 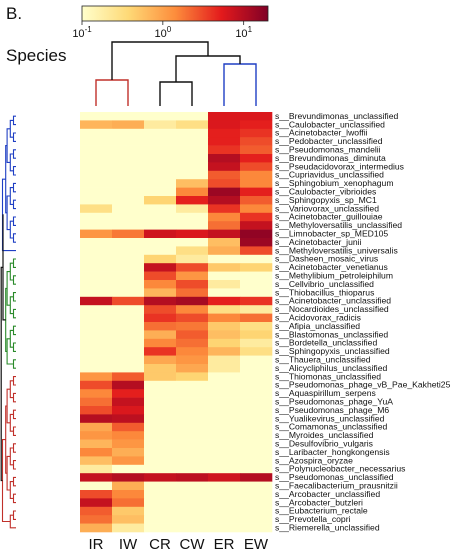 I want to click on column-label: CW, so click(x=193, y=543).